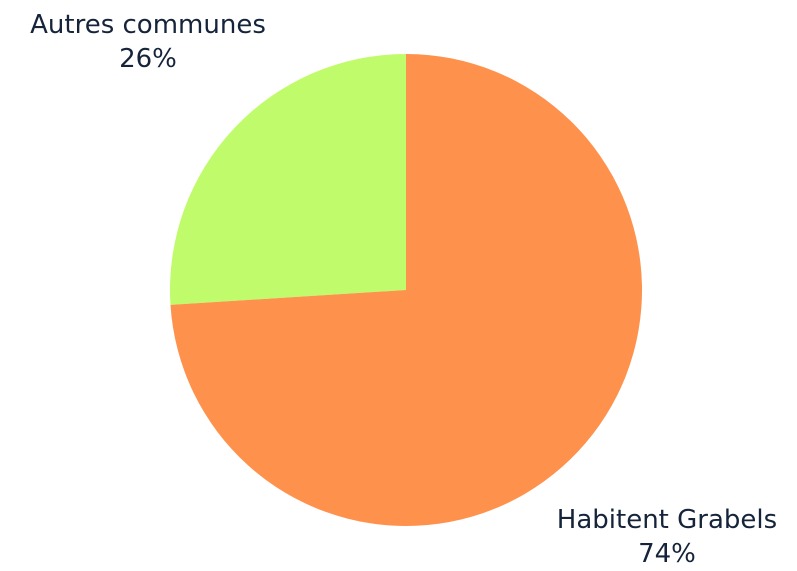 The width and height of the screenshot is (797, 571). Describe the element at coordinates (288, 179) in the screenshot. I see `pie-slice-autres-communes` at that location.